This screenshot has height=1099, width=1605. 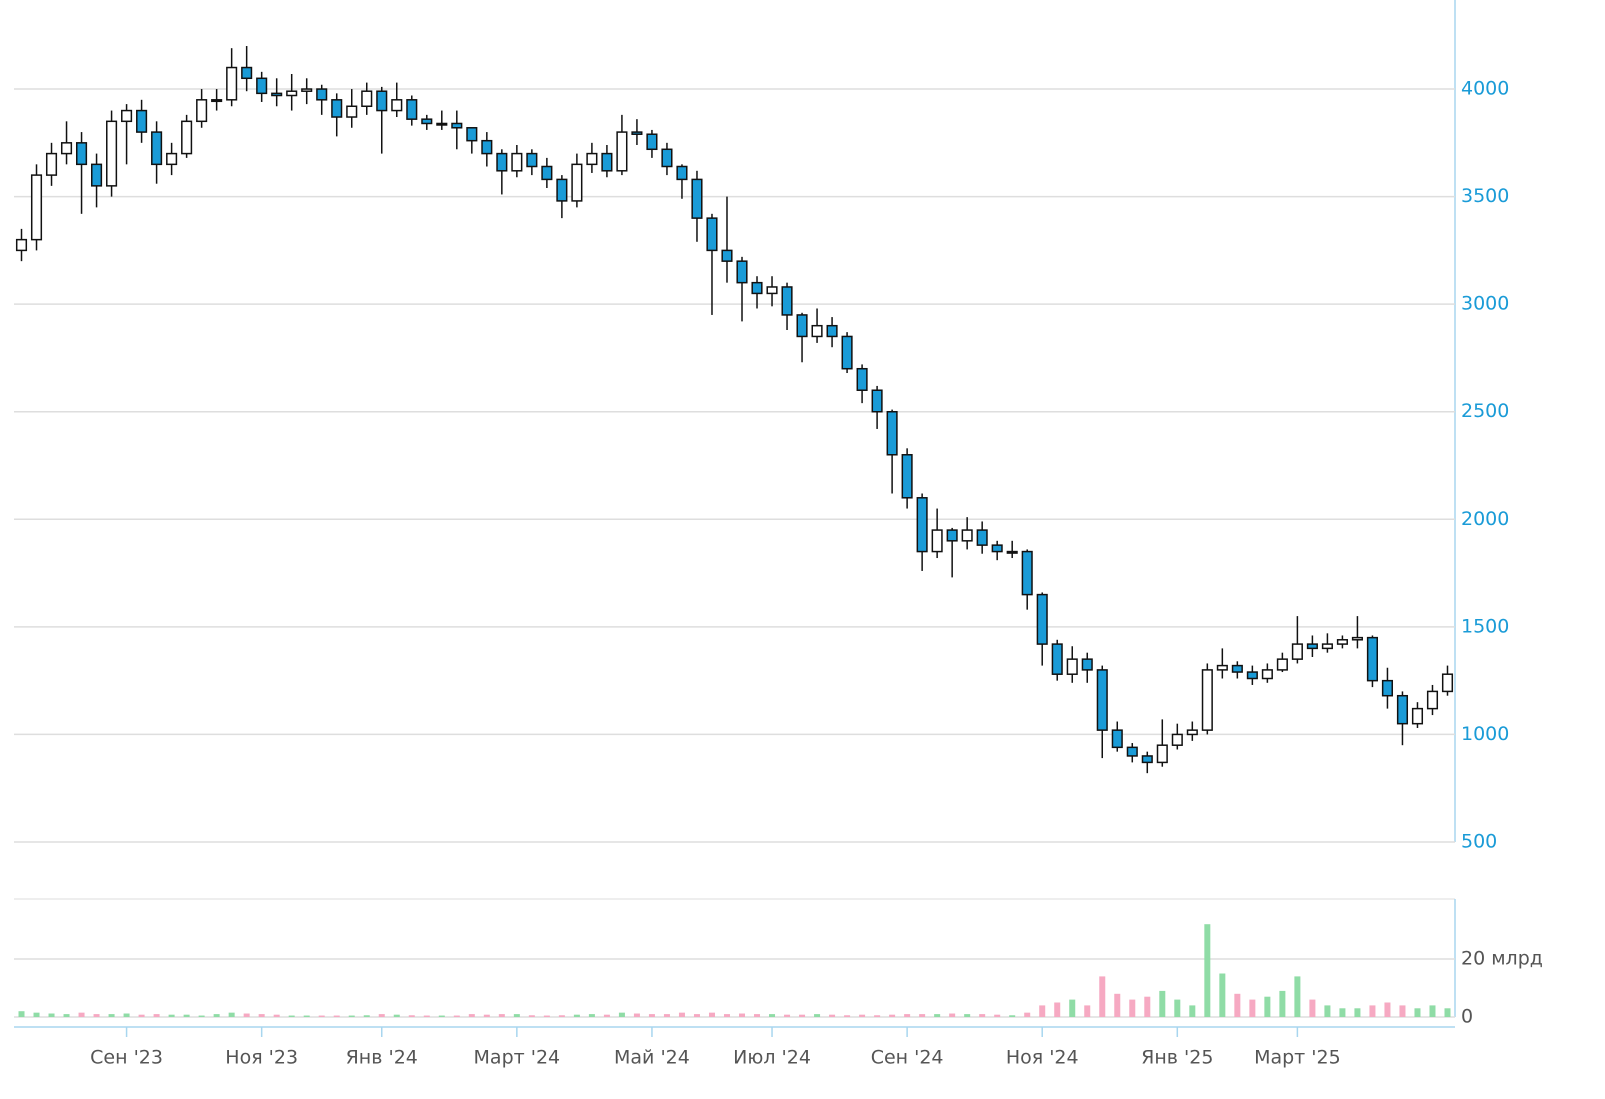 What do you see at coordinates (1485, 734) in the screenshot?
I see `y-tick-label: 1000` at bounding box center [1485, 734].